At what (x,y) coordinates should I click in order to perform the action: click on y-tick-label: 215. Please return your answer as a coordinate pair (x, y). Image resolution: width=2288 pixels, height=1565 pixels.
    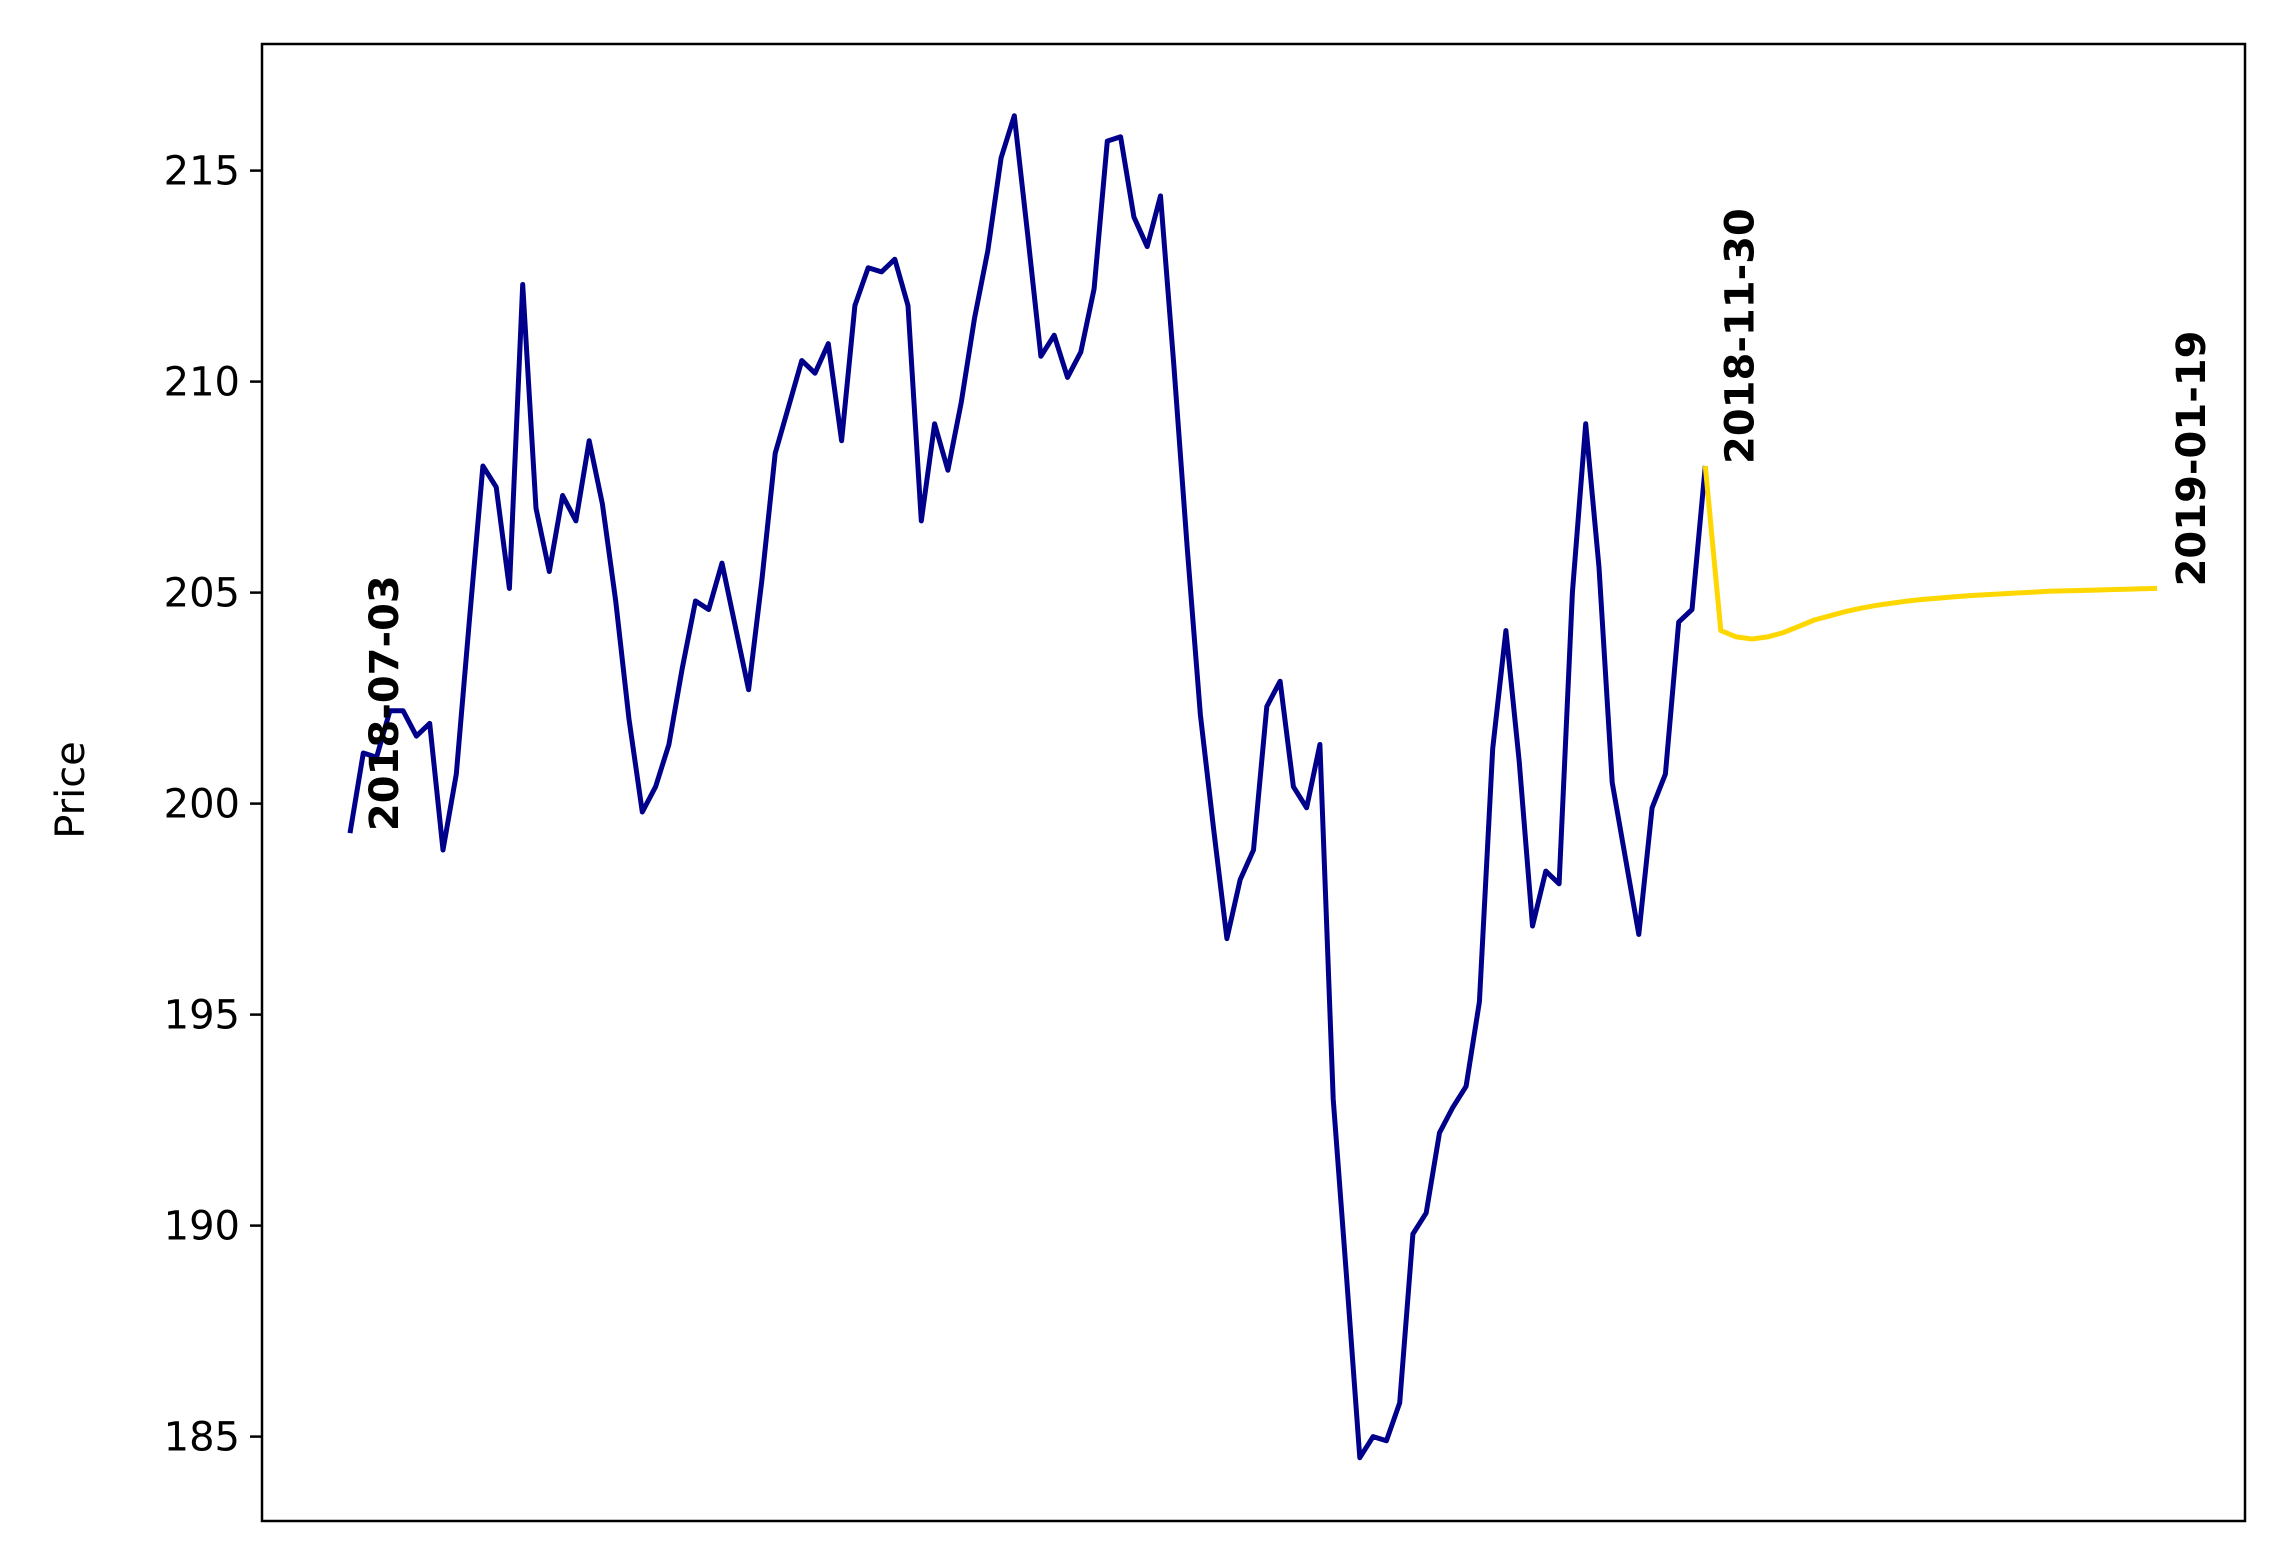
    Looking at the image, I should click on (202, 172).